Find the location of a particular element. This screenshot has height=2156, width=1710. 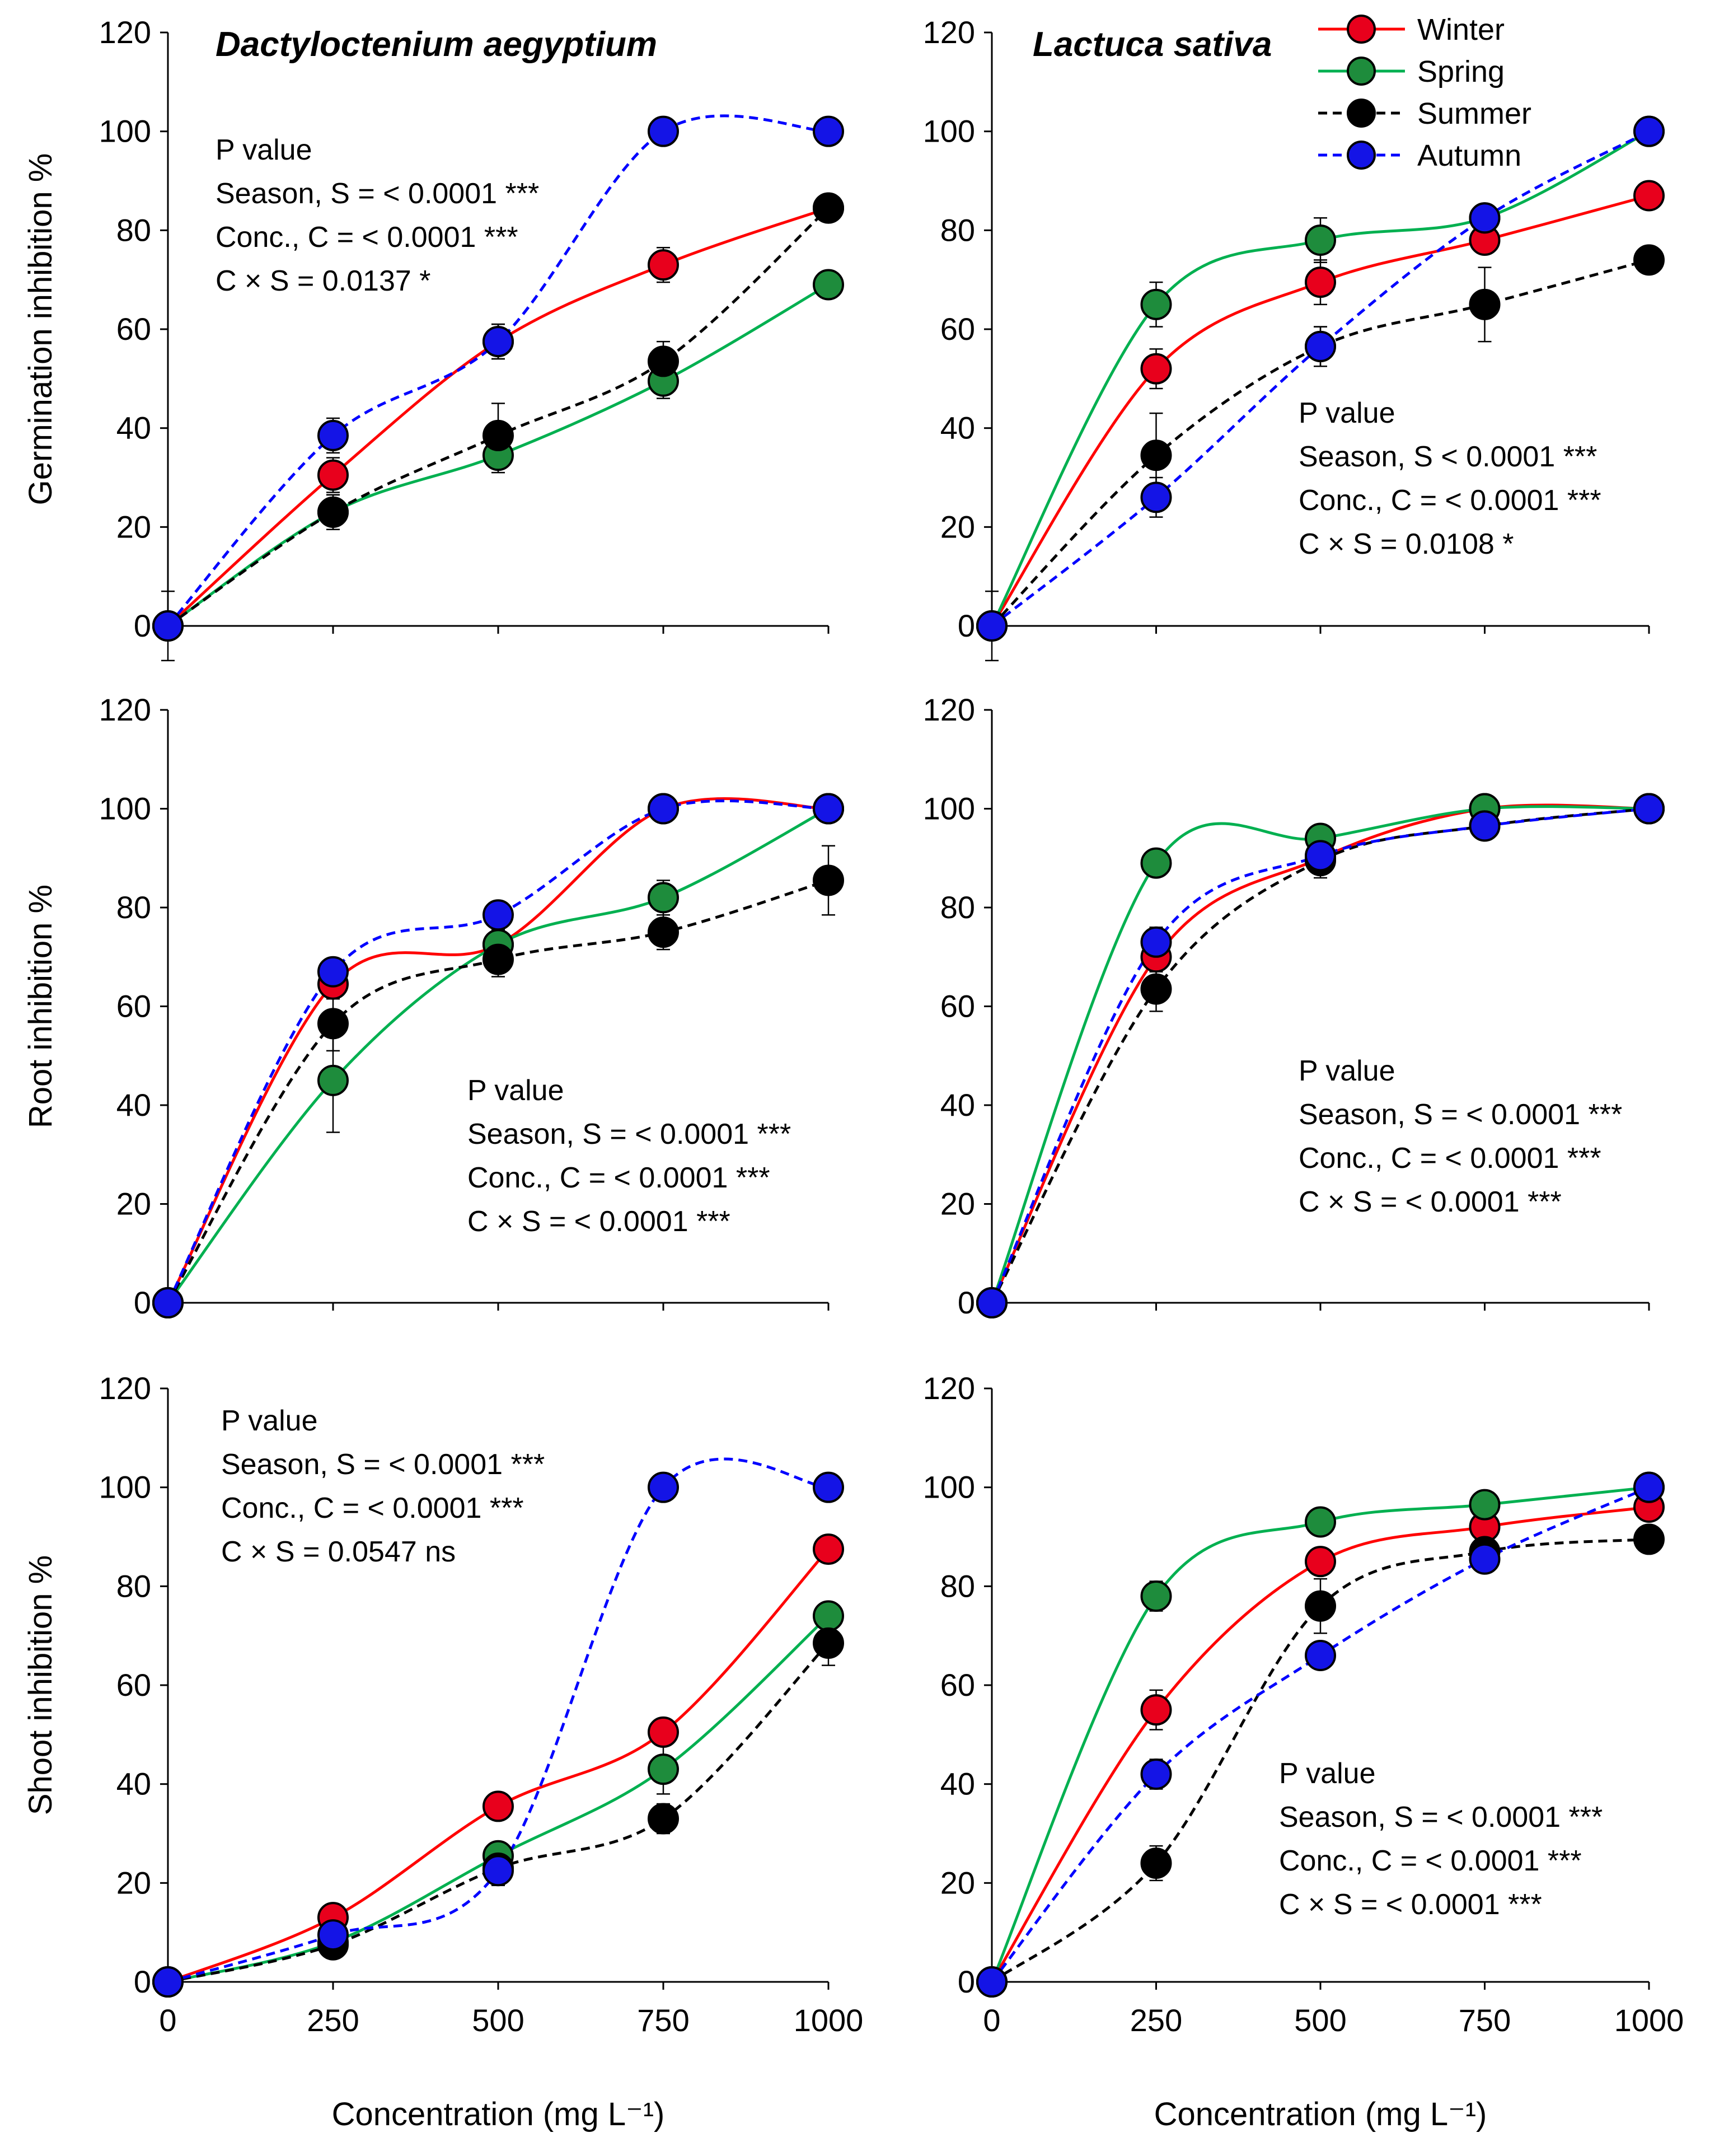

y-axis-label: Germination inhibition % is located at coordinates (40, 329).